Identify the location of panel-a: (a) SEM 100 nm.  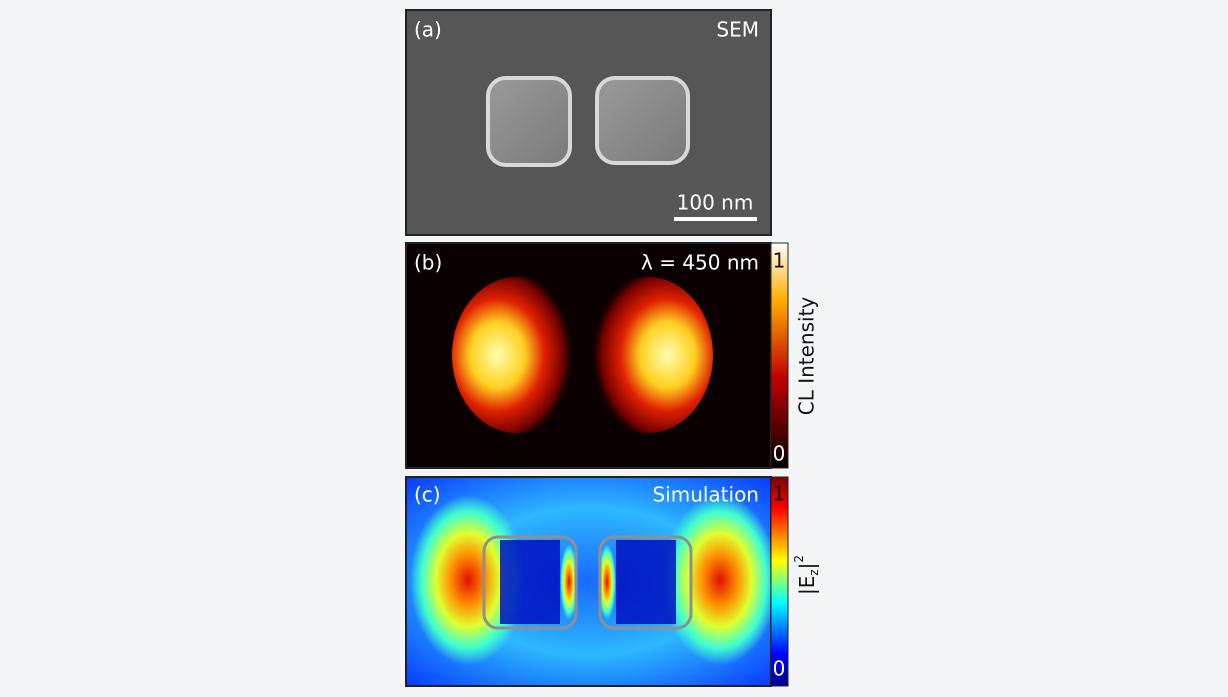
(588, 122).